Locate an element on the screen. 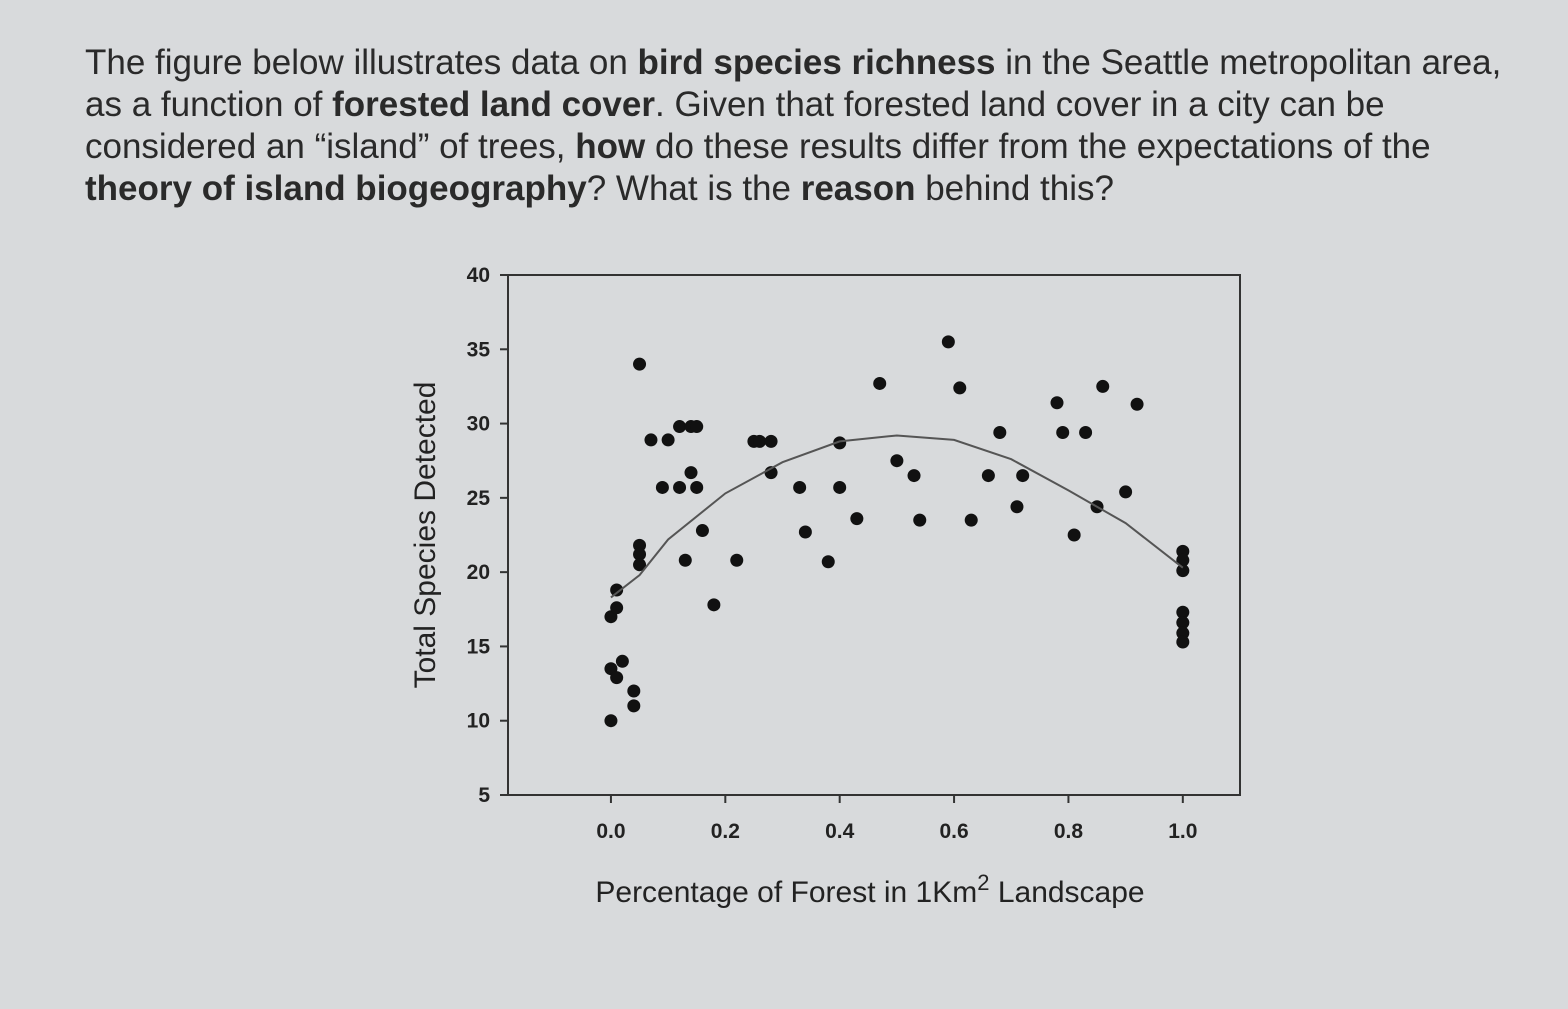  y-tick-label: 5 is located at coordinates (484, 795).